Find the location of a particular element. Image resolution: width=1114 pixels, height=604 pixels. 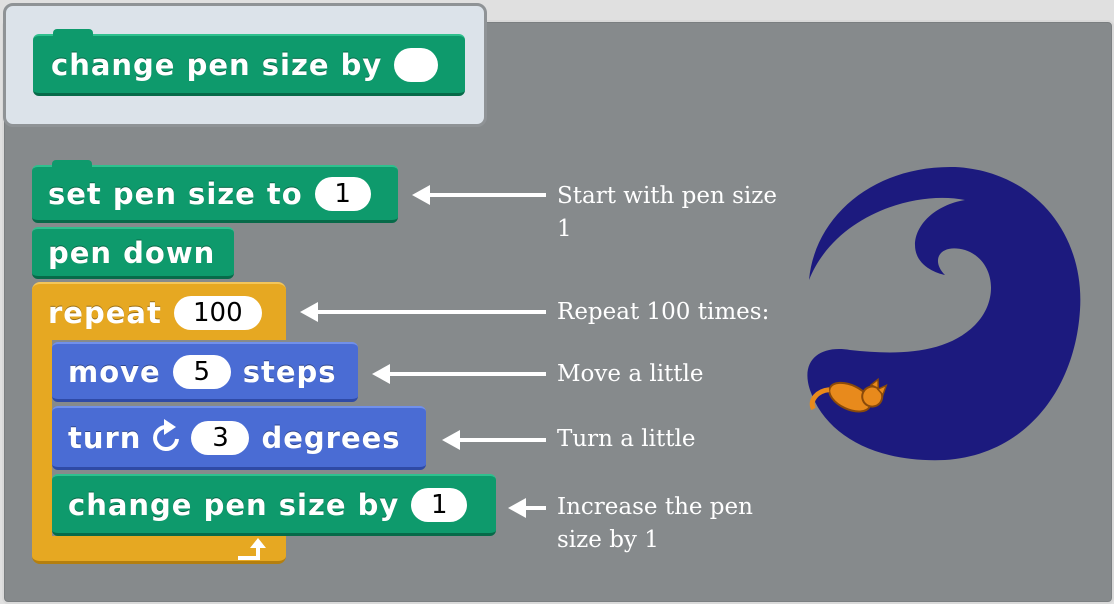

note-turn: Turn a little is located at coordinates (626, 439).